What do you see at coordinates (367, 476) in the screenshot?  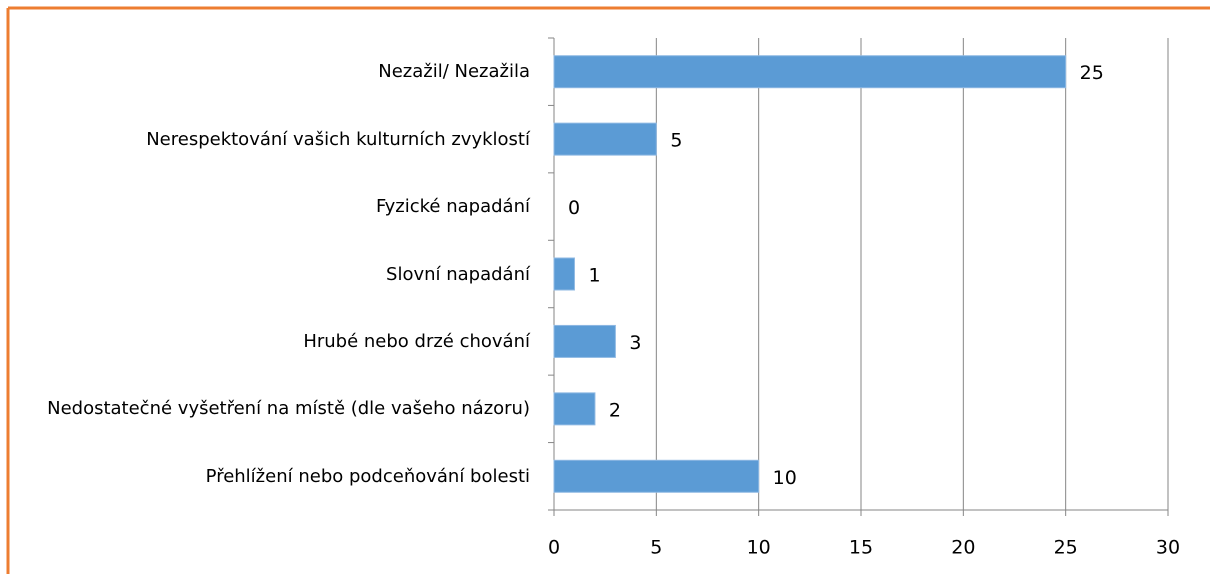 I see `category-text: Přehlížení nebo podceňování bolesti` at bounding box center [367, 476].